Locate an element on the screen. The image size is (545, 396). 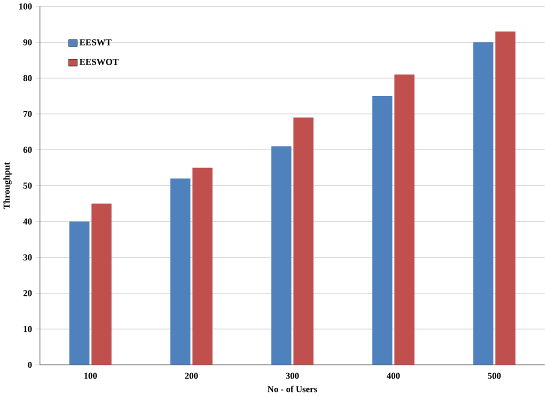
y-tick-label: 0 is located at coordinates (30, 365).